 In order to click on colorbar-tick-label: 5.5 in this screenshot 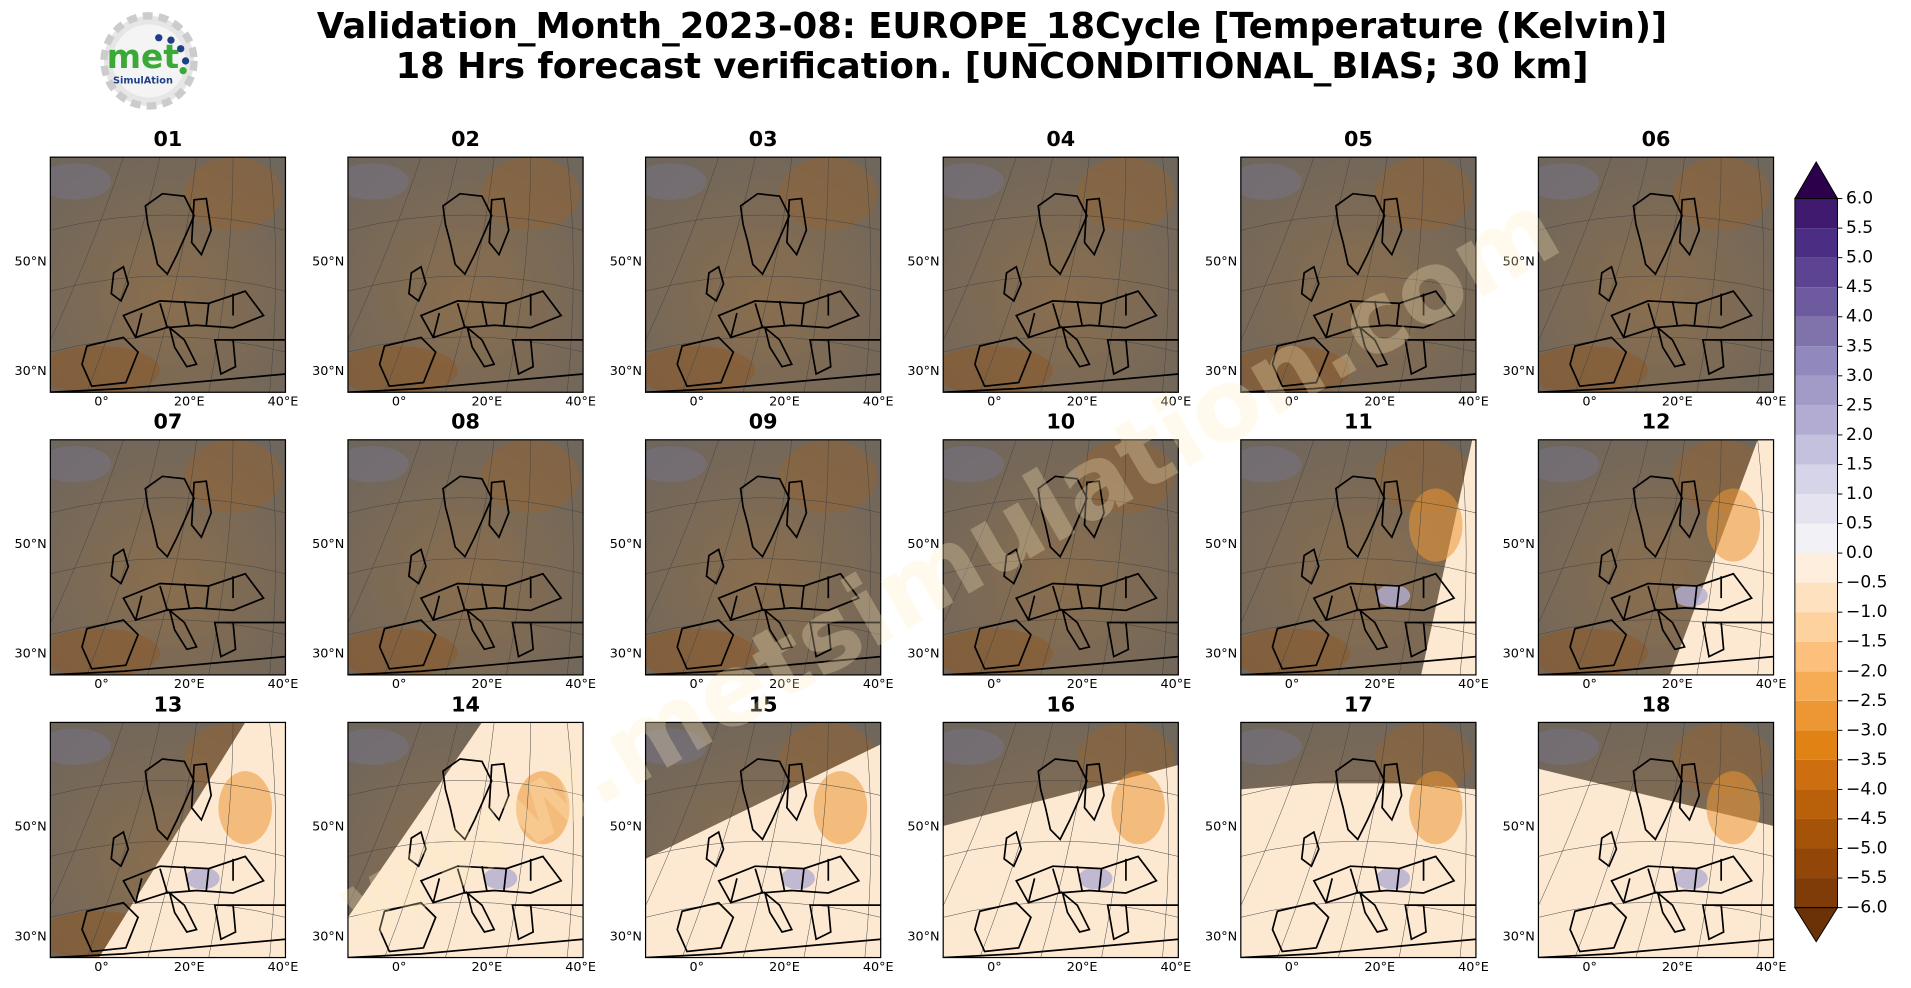, I will do `click(1859, 228)`.